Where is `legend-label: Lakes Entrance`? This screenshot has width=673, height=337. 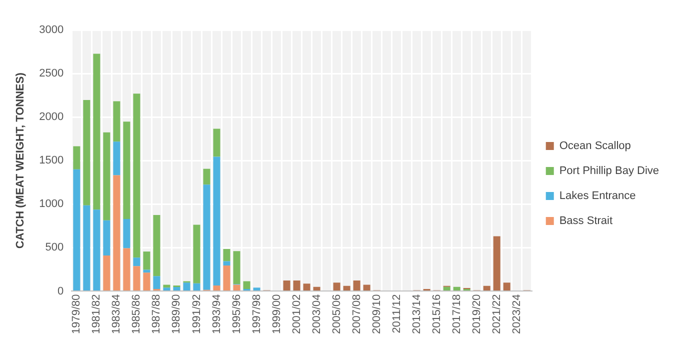
legend-label: Lakes Entrance is located at coordinates (597, 196).